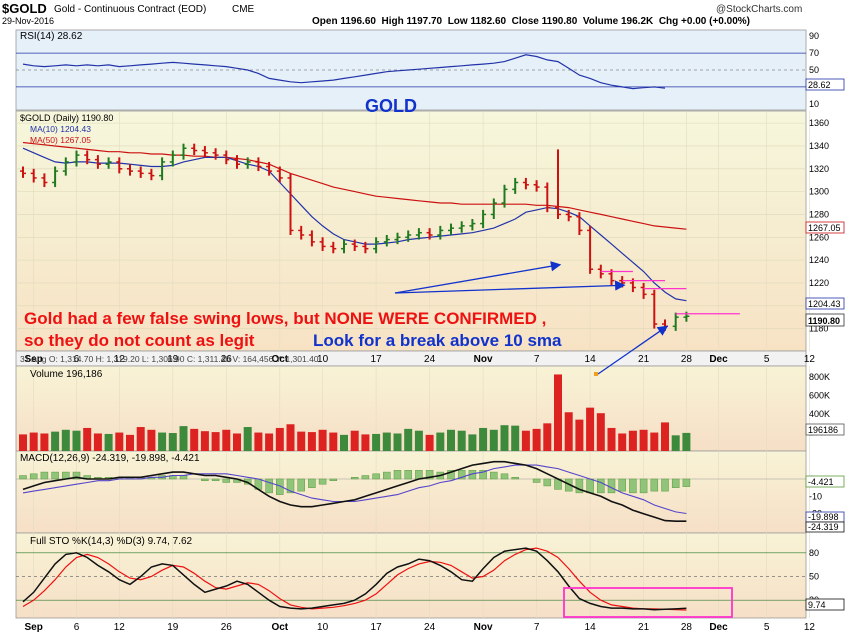  What do you see at coordinates (457, 21) in the screenshot?
I see `low-label: Low` at bounding box center [457, 21].